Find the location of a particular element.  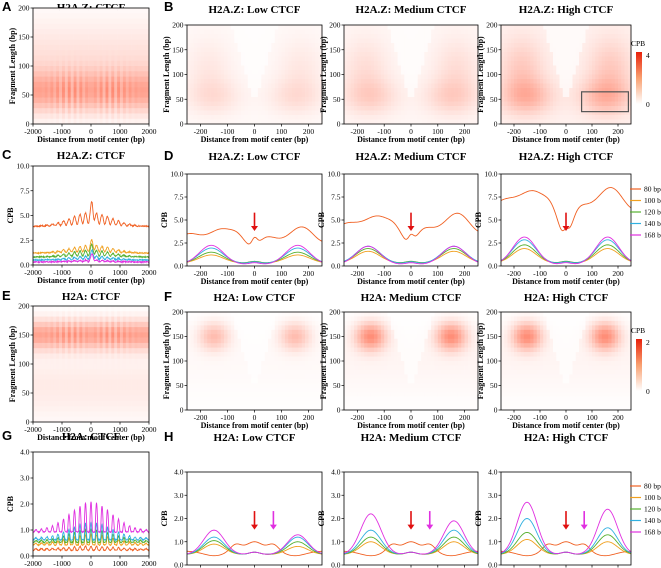

panel-title: H2A.Z: Low CTCF is located at coordinates (255, 10).